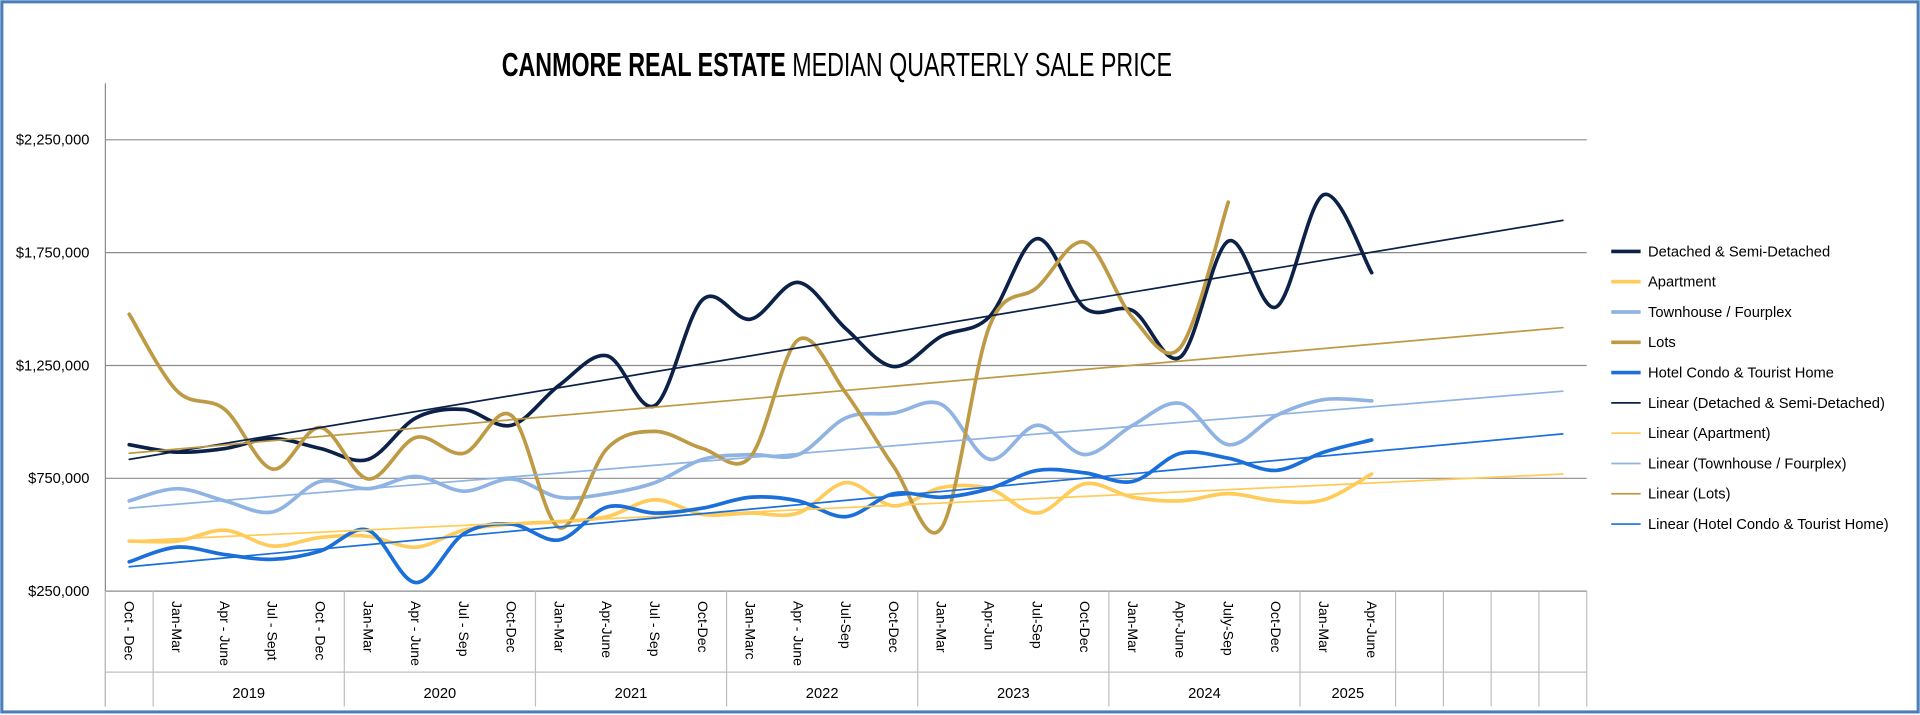 The height and width of the screenshot is (715, 1920). I want to click on x-tick-label: July-Sep, so click(1228, 628).